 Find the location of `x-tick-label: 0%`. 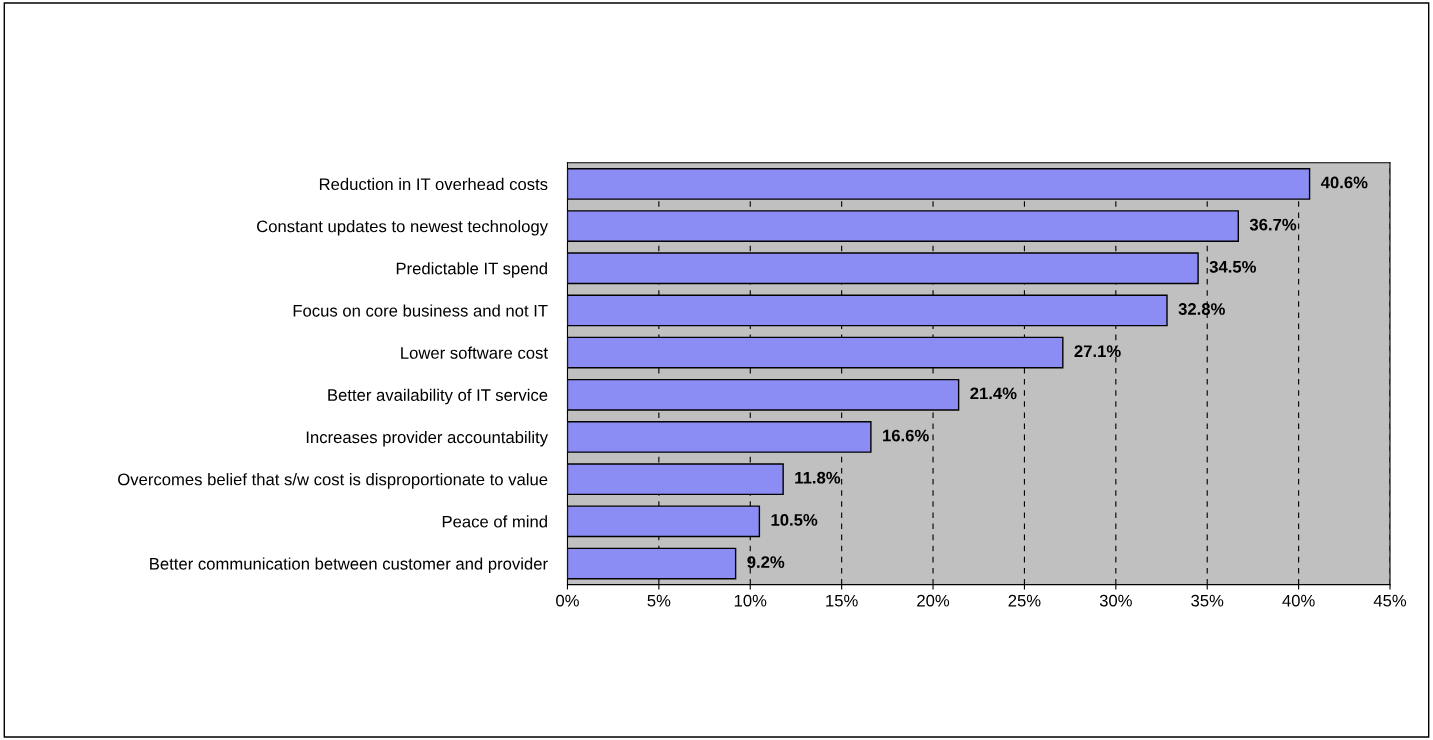

x-tick-label: 0% is located at coordinates (567, 600).